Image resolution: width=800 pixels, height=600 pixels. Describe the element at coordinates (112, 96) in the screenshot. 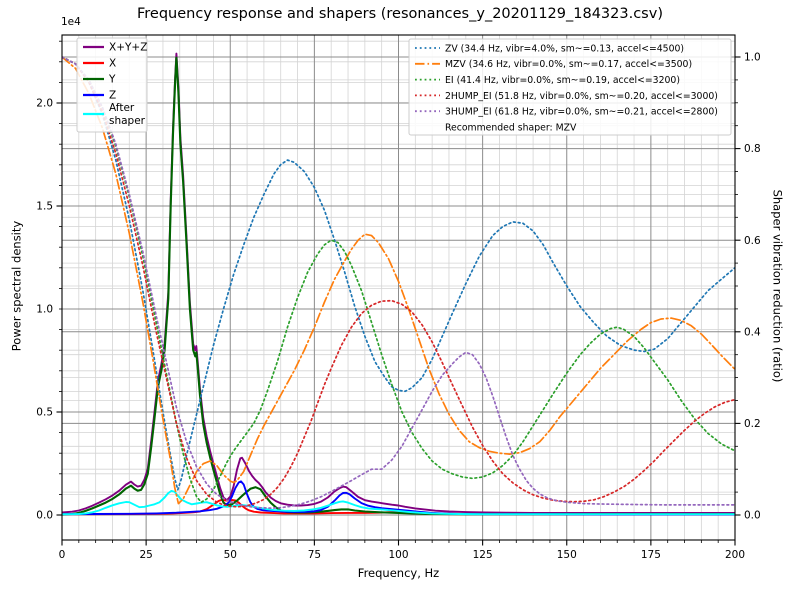

I see `tick-label: Z` at that location.